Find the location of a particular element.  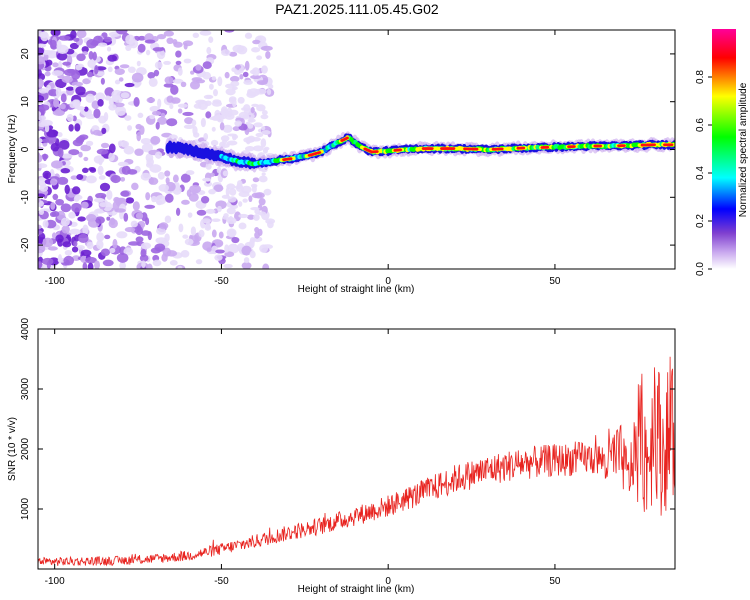

snr-x-tick-label: -100 is located at coordinates (55, 581).